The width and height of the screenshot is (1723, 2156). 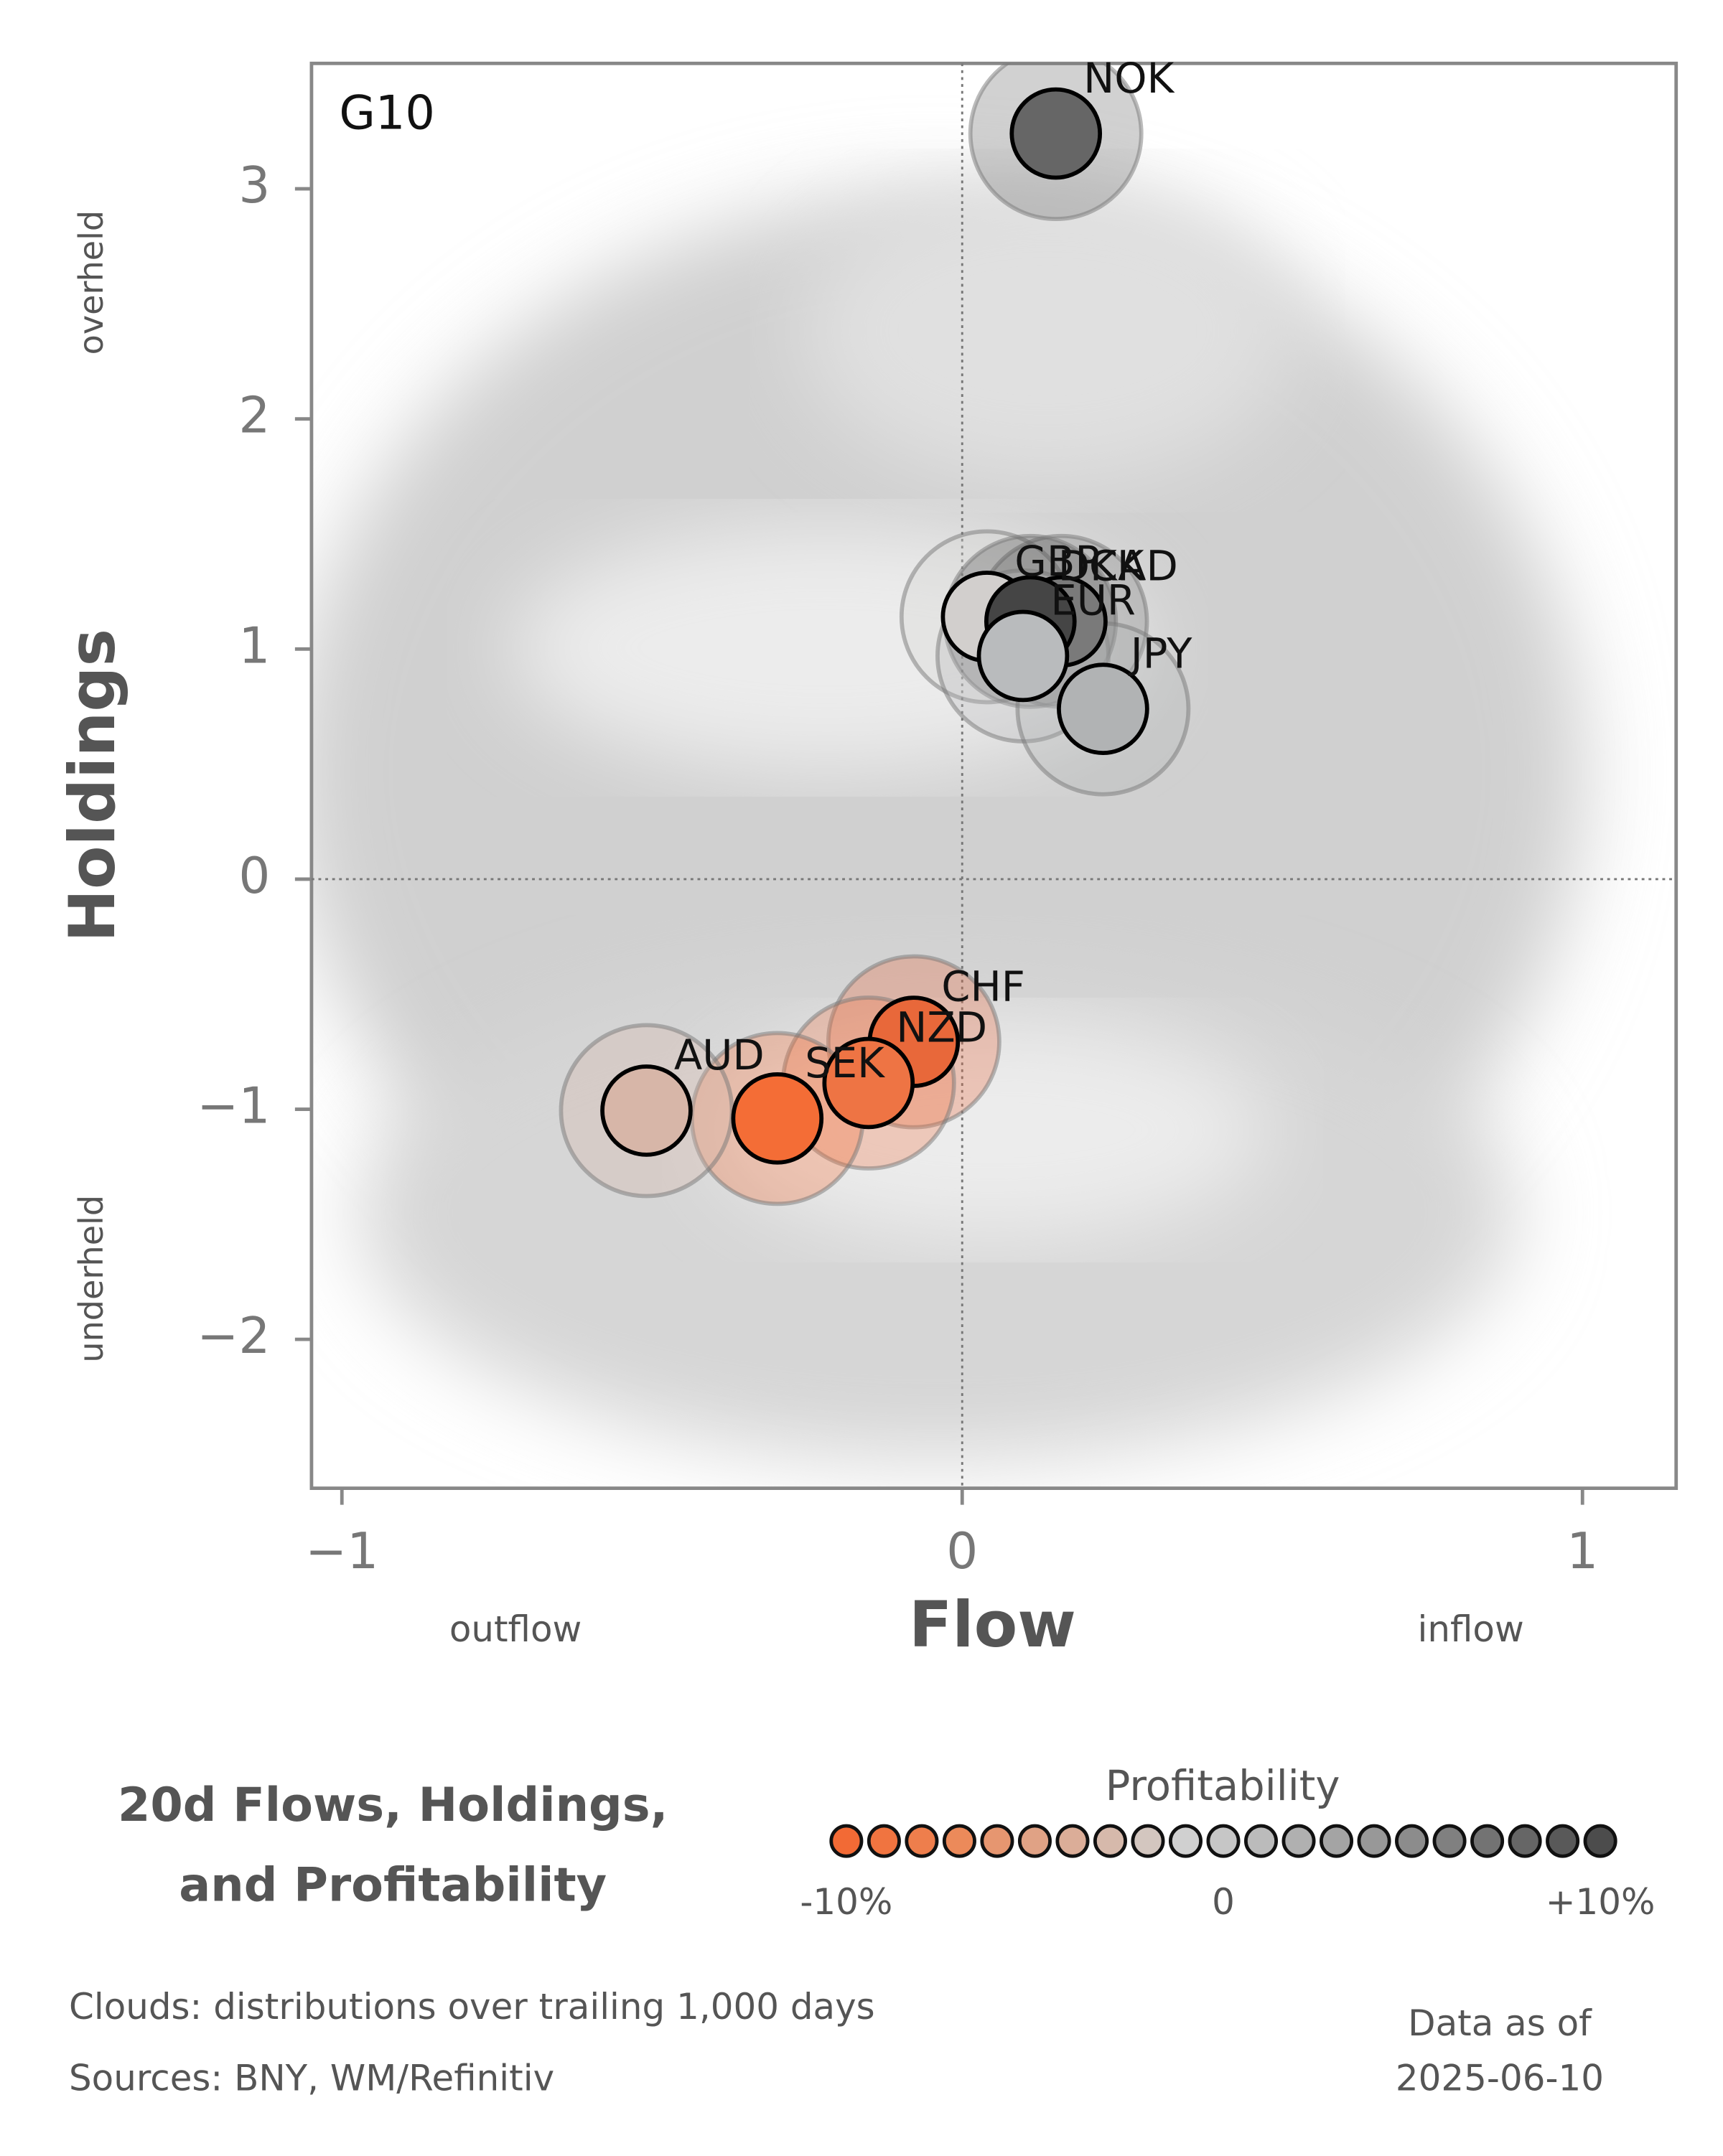 I want to click on point-label: SEK, so click(x=845, y=1063).